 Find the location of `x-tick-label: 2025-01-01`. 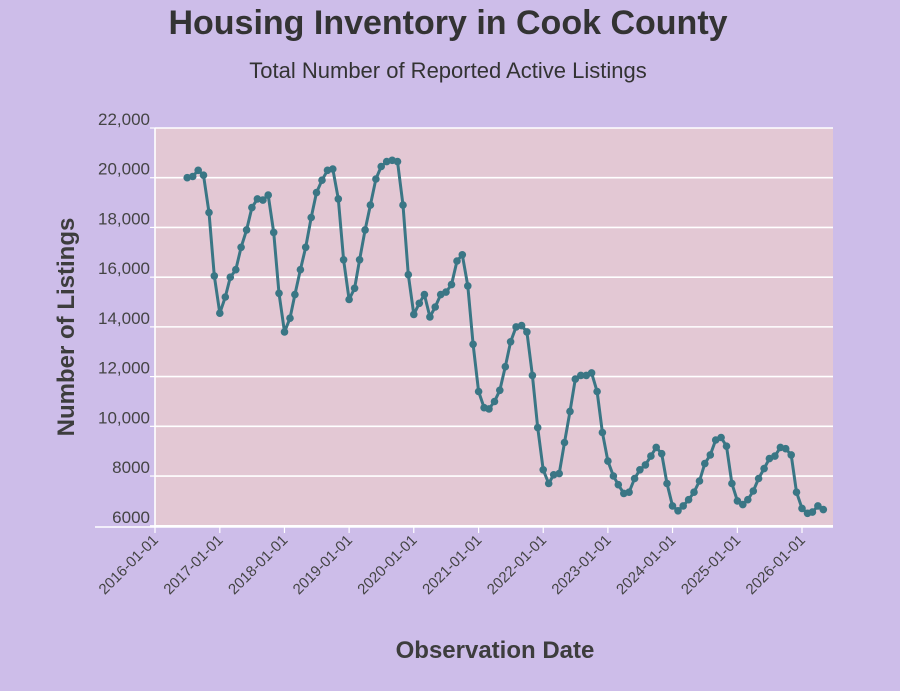

x-tick-label: 2025-01-01 is located at coordinates (711, 565).